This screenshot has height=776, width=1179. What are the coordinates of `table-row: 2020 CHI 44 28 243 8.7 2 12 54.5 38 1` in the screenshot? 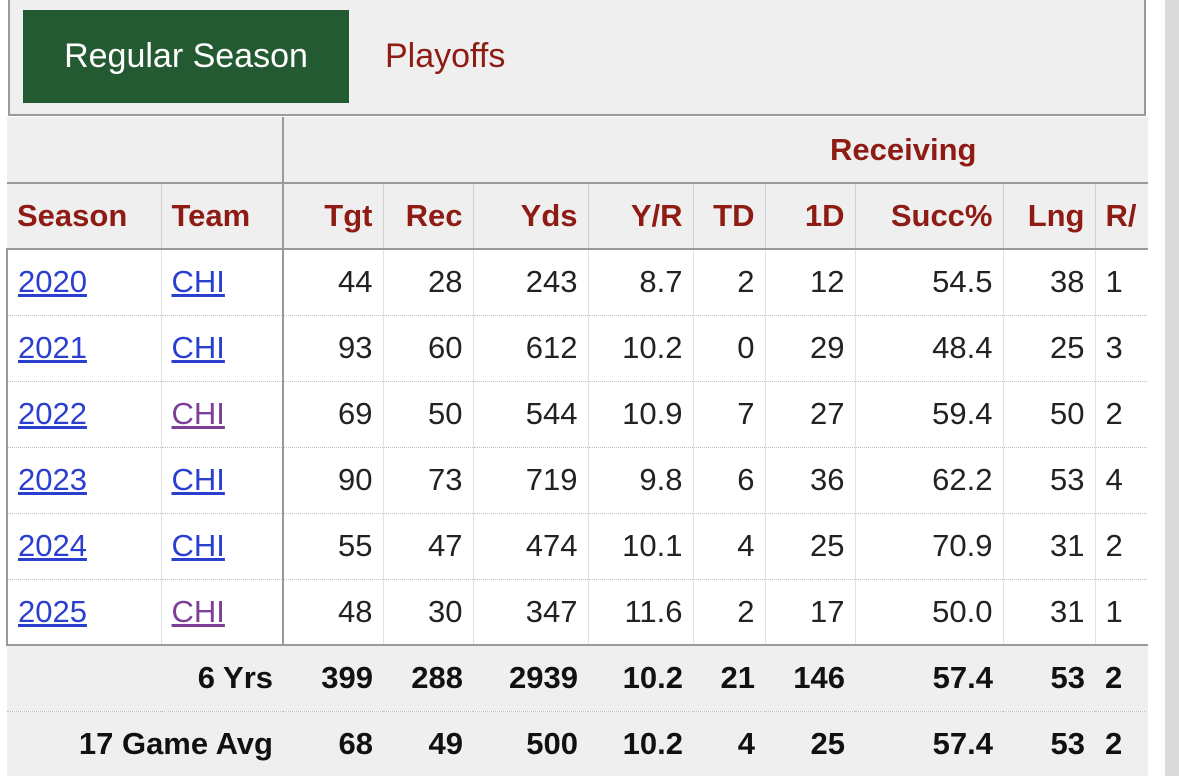 It's located at (577, 282).